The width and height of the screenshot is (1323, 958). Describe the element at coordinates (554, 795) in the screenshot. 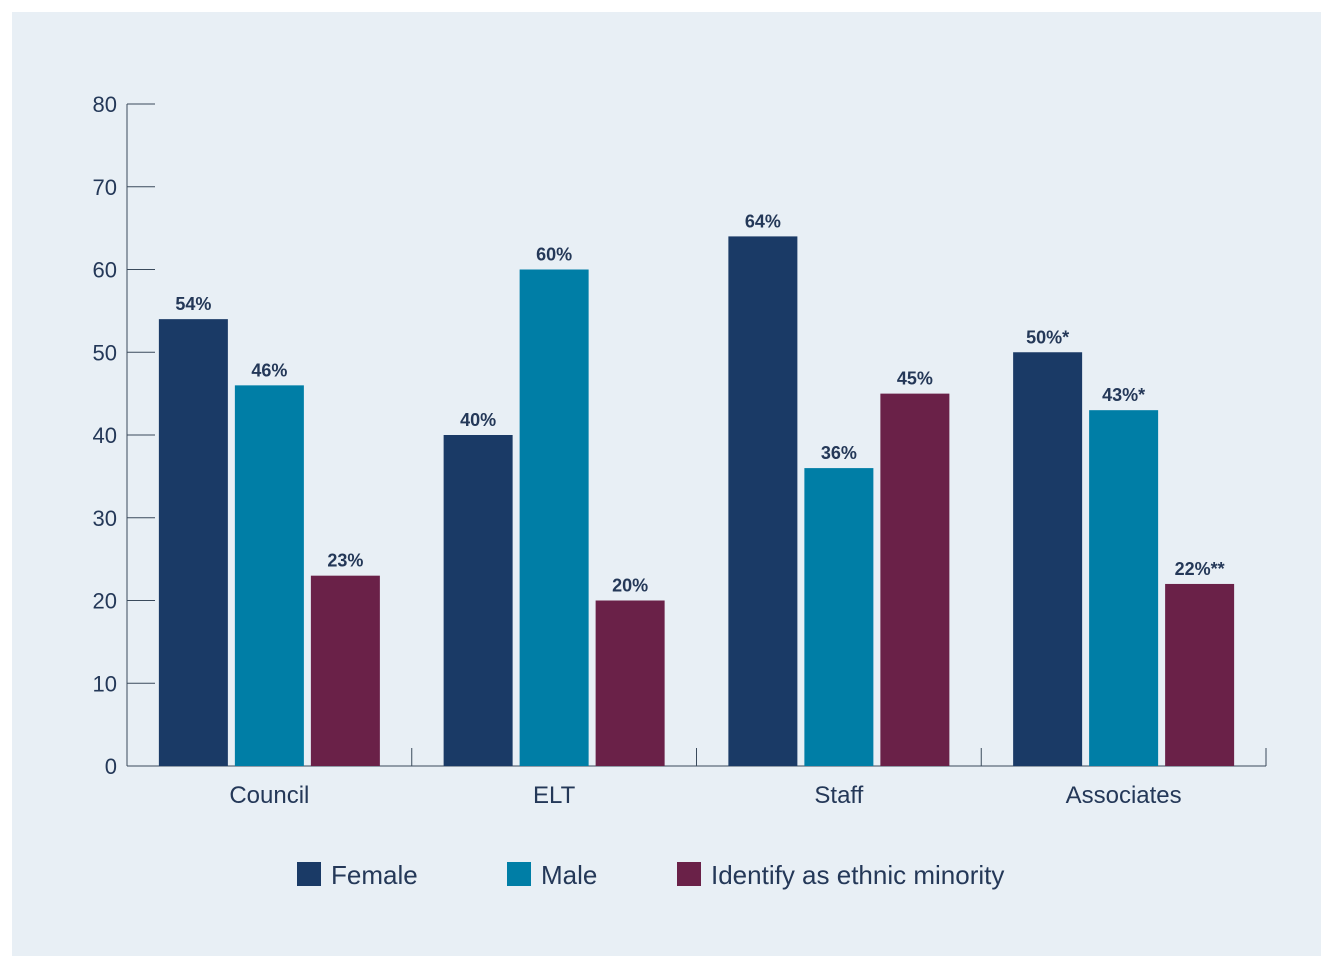

I see `x-category-label: ELT` at that location.